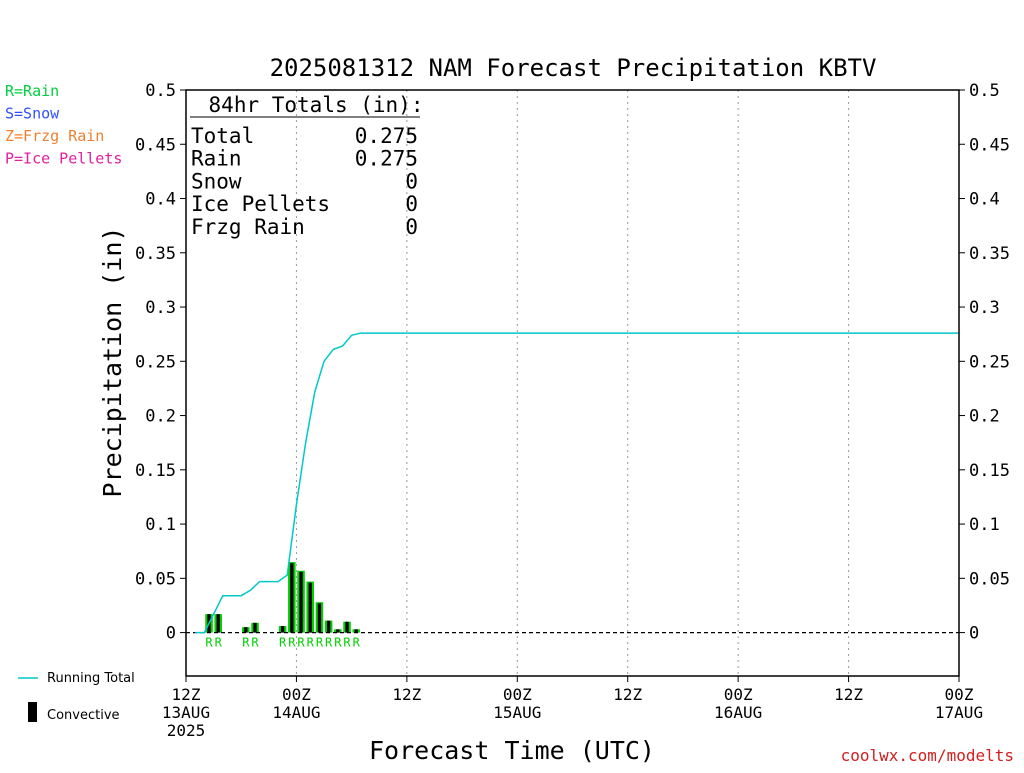  Describe the element at coordinates (984, 91) in the screenshot. I see `y-tick-label-right: 0.5` at that location.